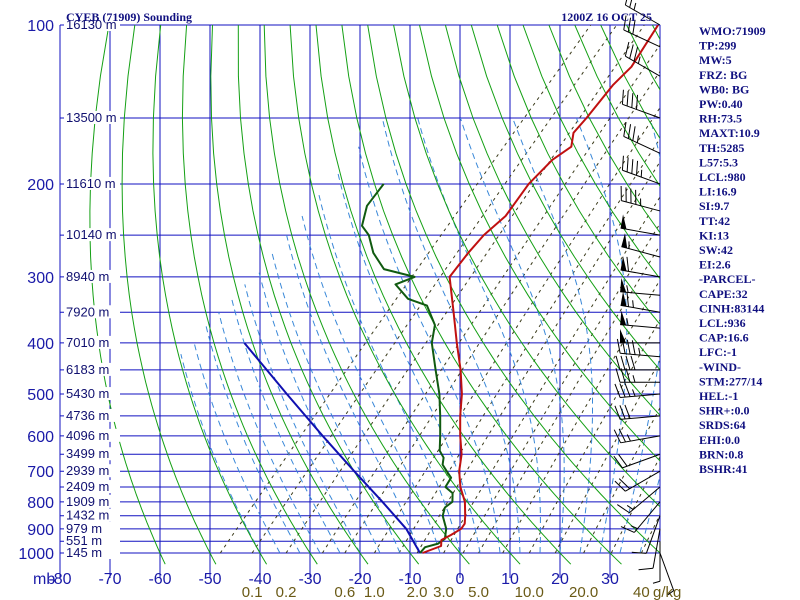 The height and width of the screenshot is (600, 800). Describe the element at coordinates (40, 437) in the screenshot. I see `pressure-tick-label: 600` at that location.